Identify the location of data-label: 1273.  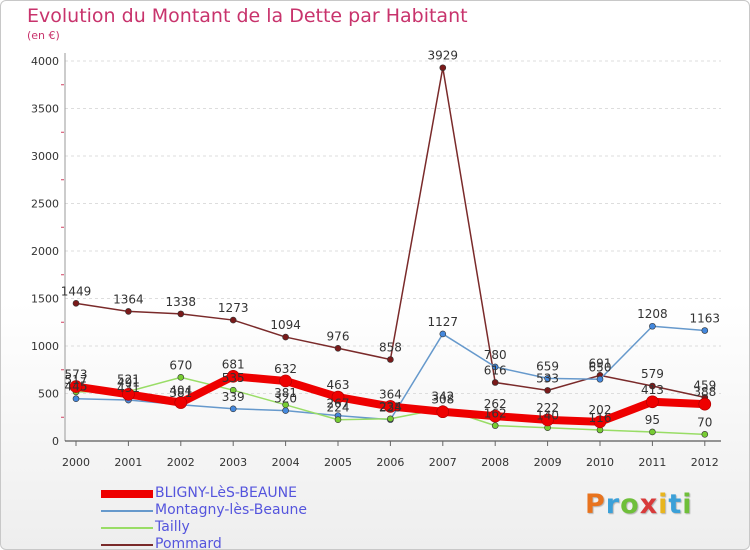
(233, 308).